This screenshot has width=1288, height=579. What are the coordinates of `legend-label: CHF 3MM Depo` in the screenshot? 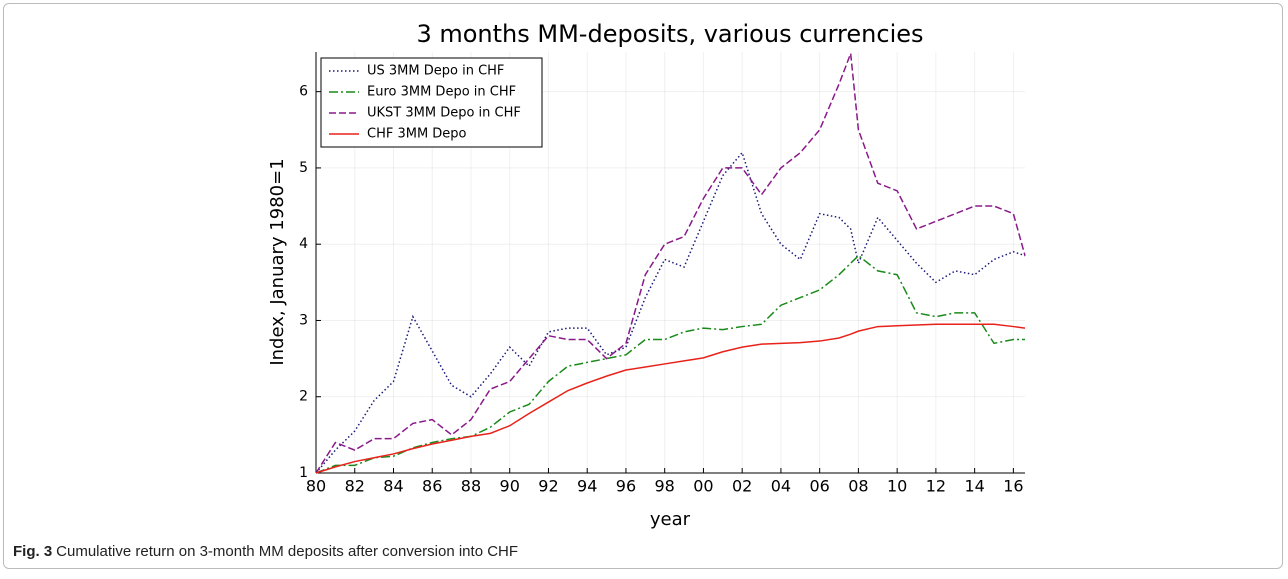 It's located at (417, 134).